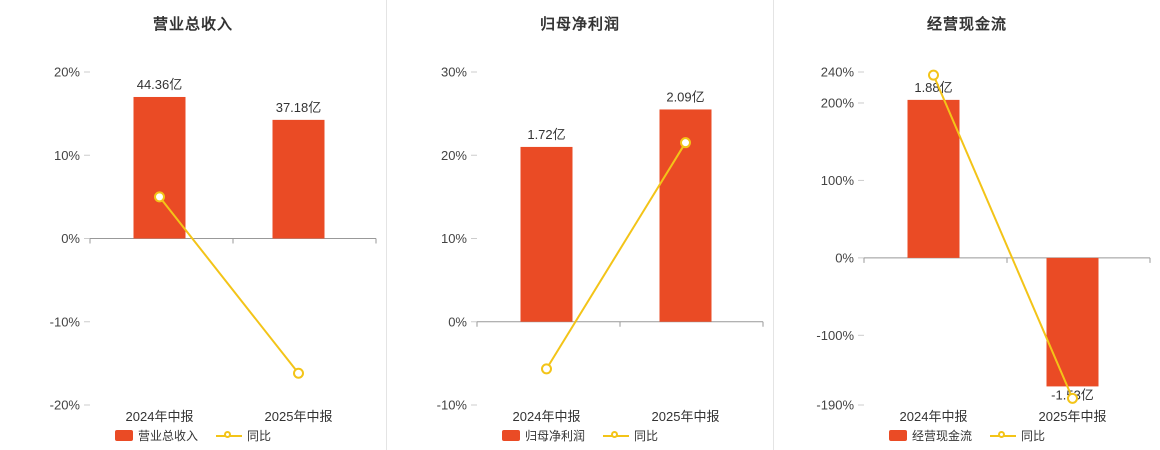 This screenshot has width=1160, height=450. I want to click on bar-value-label: 1.72亿, so click(546, 134).